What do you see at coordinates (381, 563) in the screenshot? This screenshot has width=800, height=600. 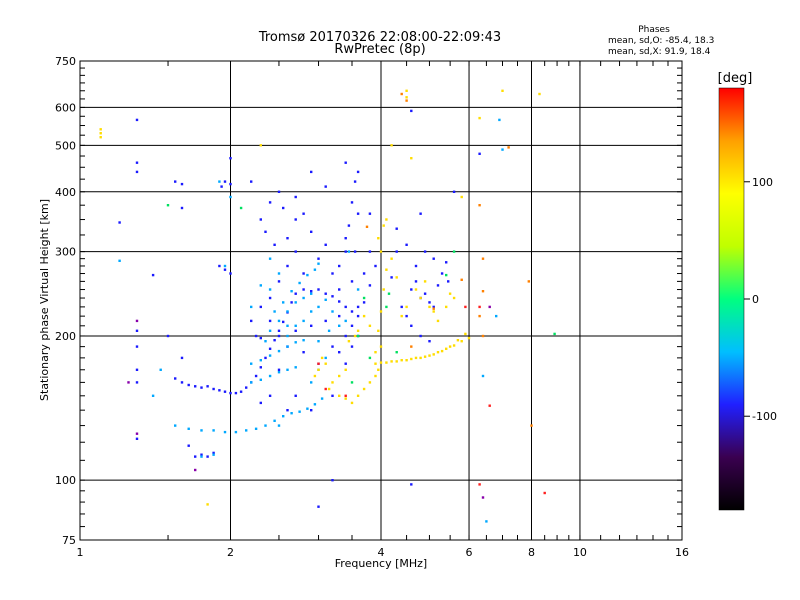 I see `x-axis-label: Frequency [MHz]` at bounding box center [381, 563].